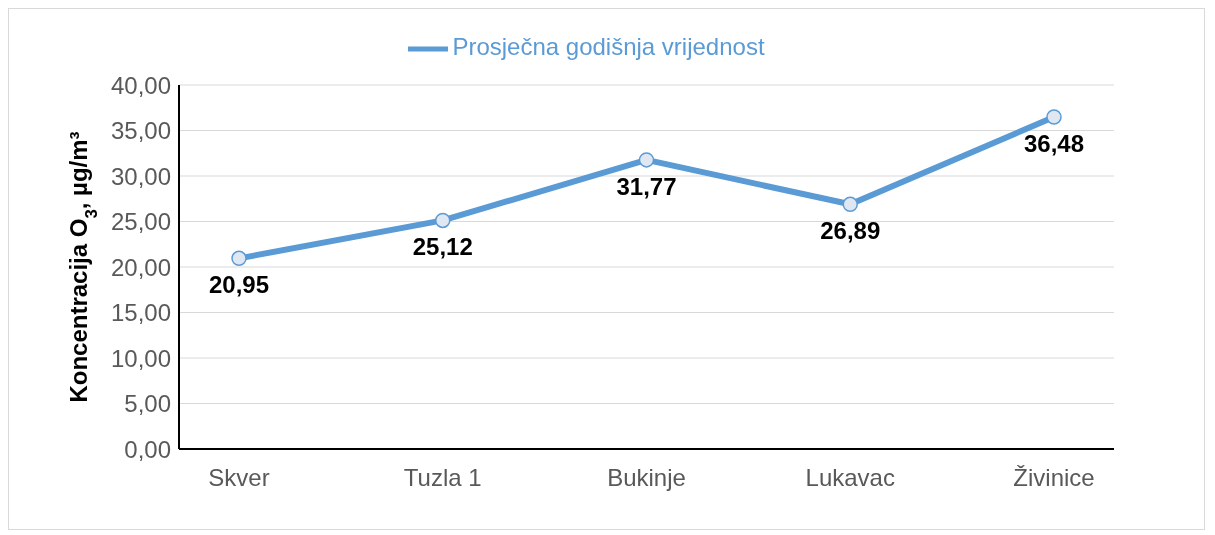 The height and width of the screenshot is (535, 1215). What do you see at coordinates (1054, 478) in the screenshot?
I see `x-tick-label: Živinice` at bounding box center [1054, 478].